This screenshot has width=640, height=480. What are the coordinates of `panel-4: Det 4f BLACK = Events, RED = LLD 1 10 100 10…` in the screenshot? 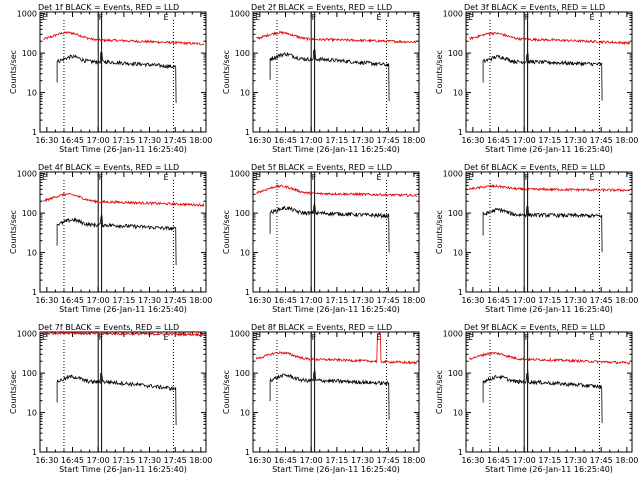 It's located at (110, 238).